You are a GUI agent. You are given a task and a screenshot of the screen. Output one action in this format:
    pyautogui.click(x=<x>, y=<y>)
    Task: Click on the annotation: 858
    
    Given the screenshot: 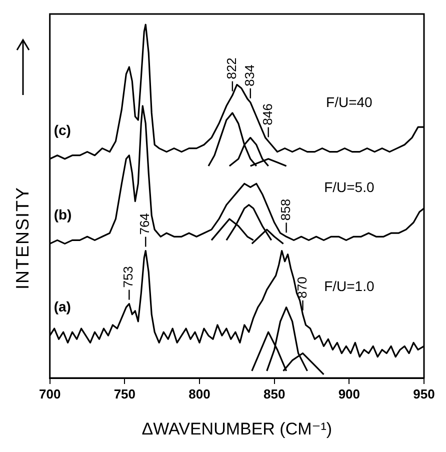 What is the action you would take?
    pyautogui.click(x=285, y=209)
    